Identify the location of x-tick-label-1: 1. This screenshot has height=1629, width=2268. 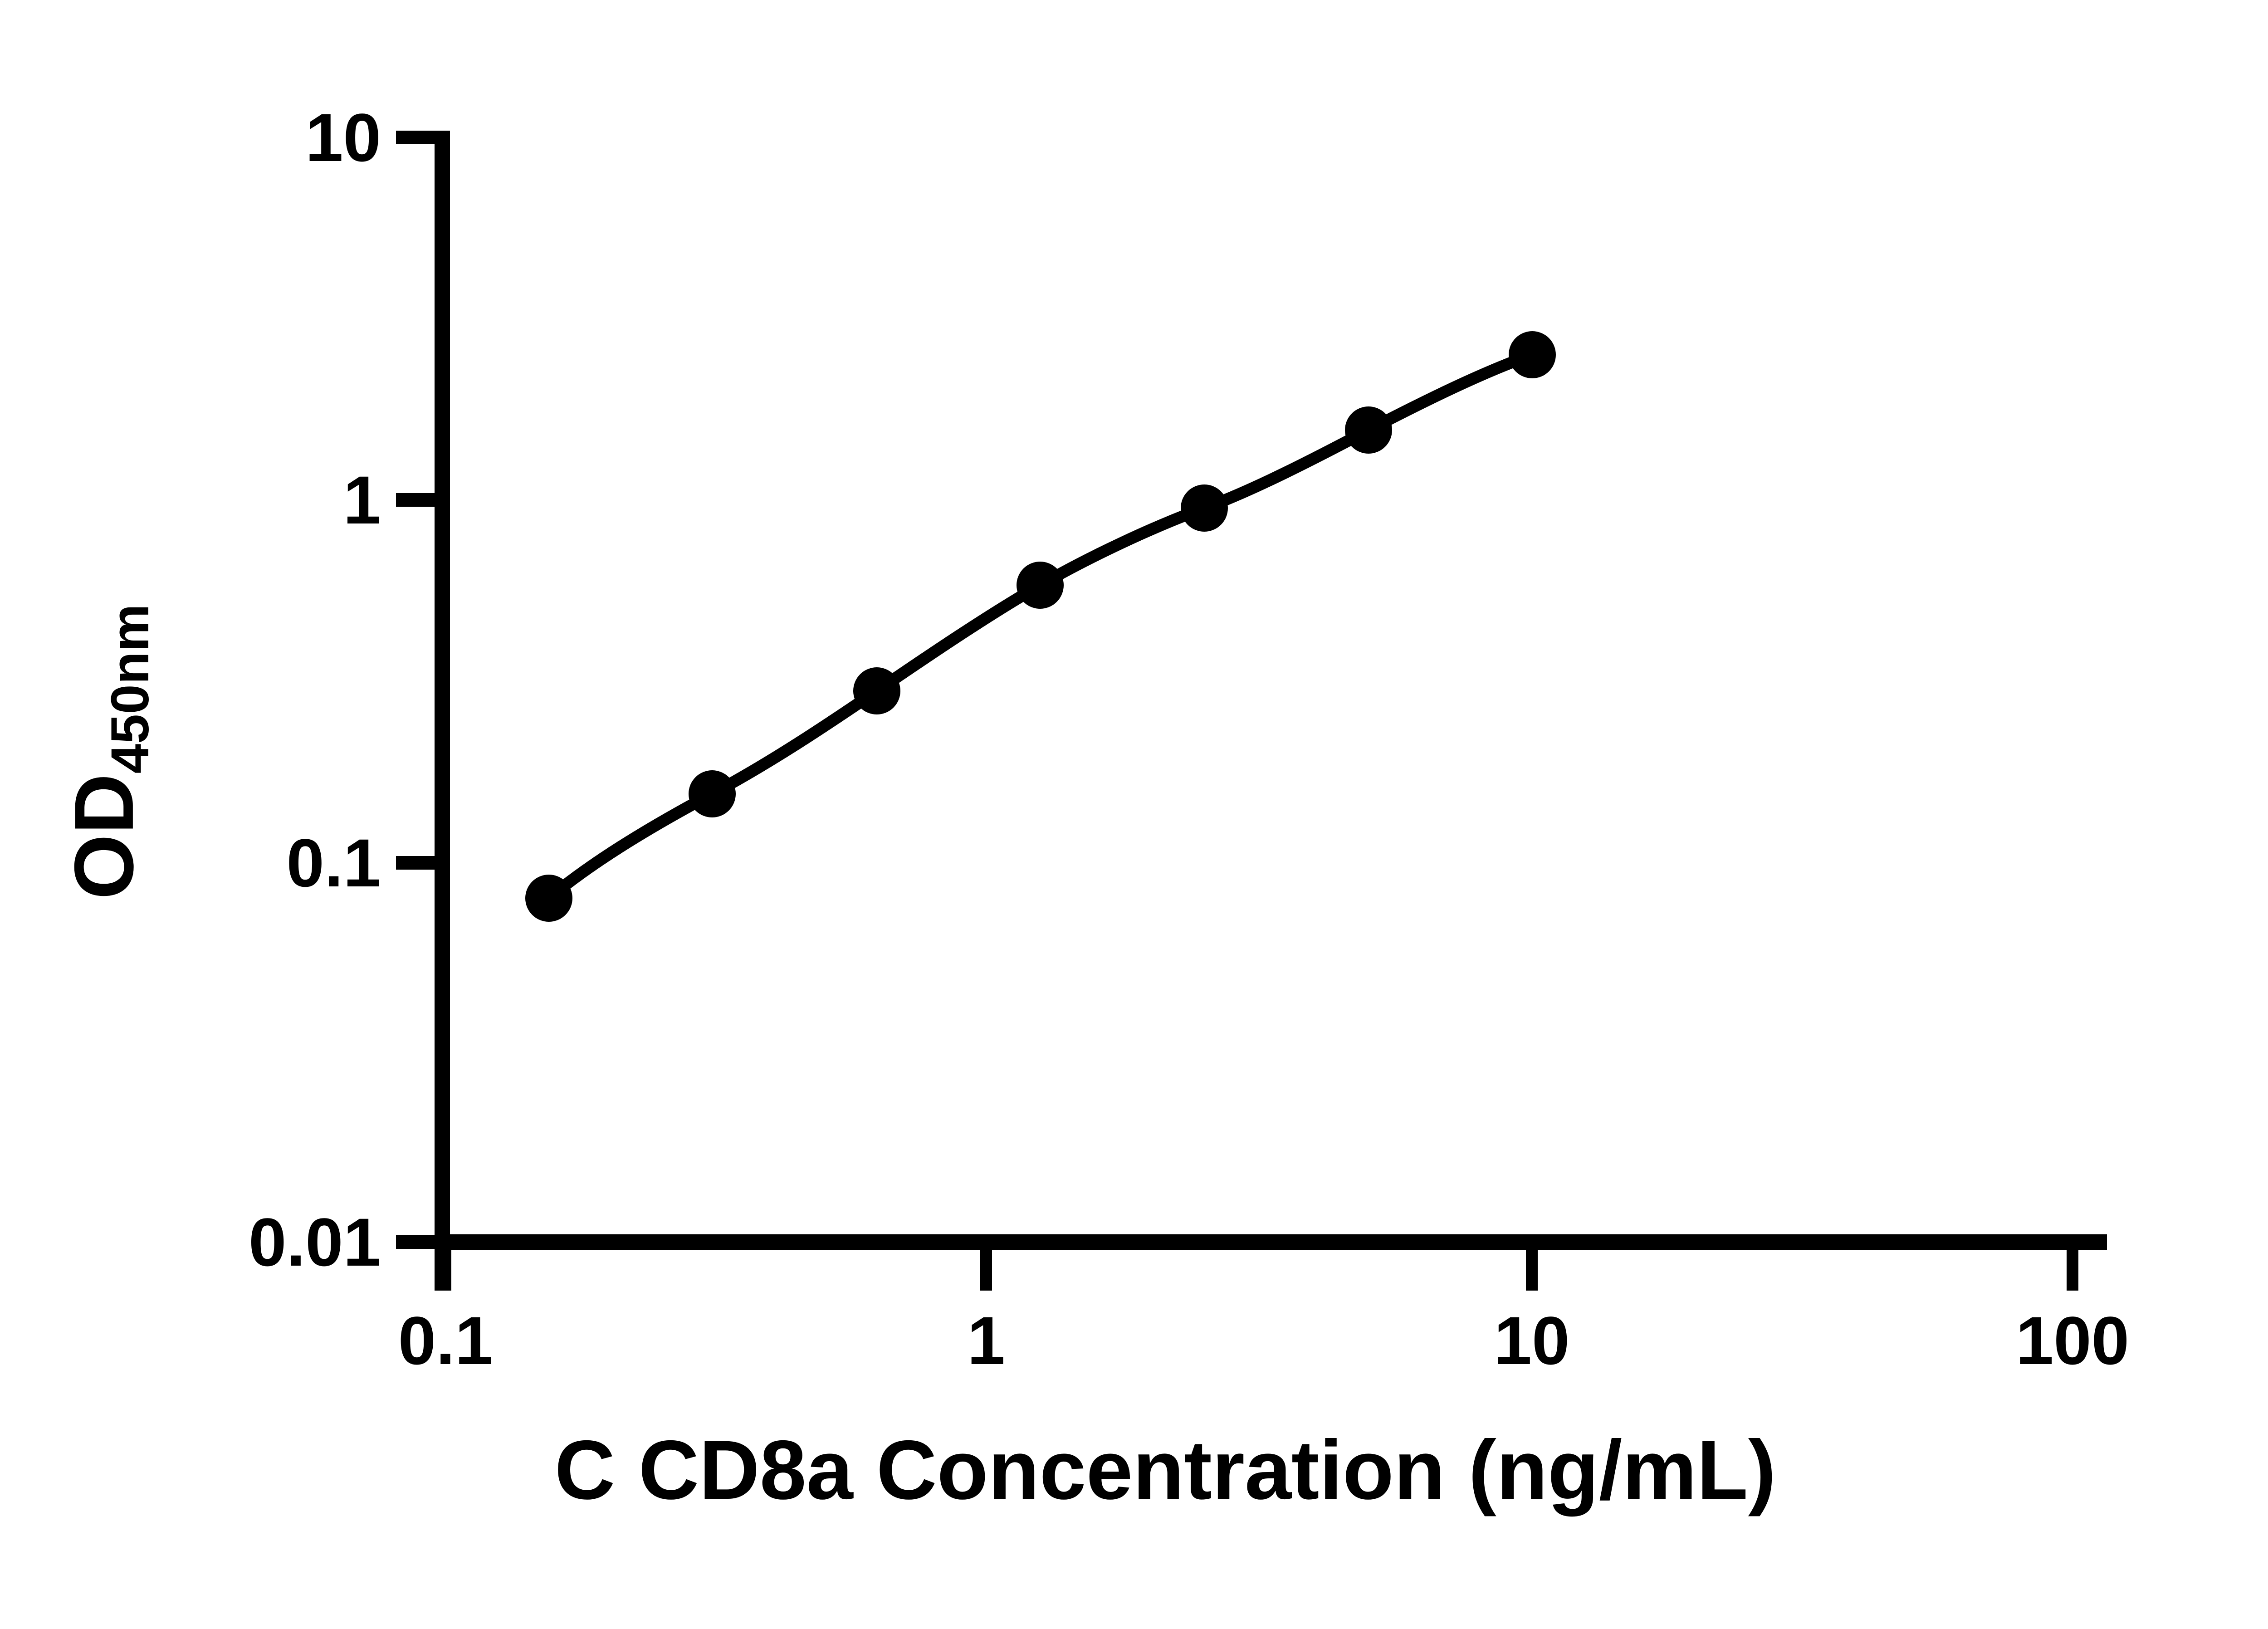
(986, 1340).